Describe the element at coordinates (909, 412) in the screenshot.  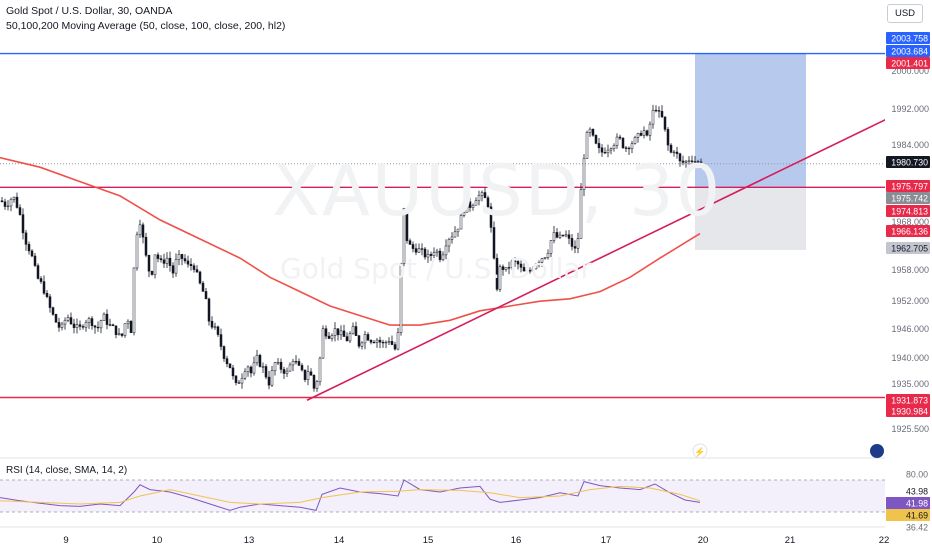
I see `price-label-text: 1930.984` at that location.